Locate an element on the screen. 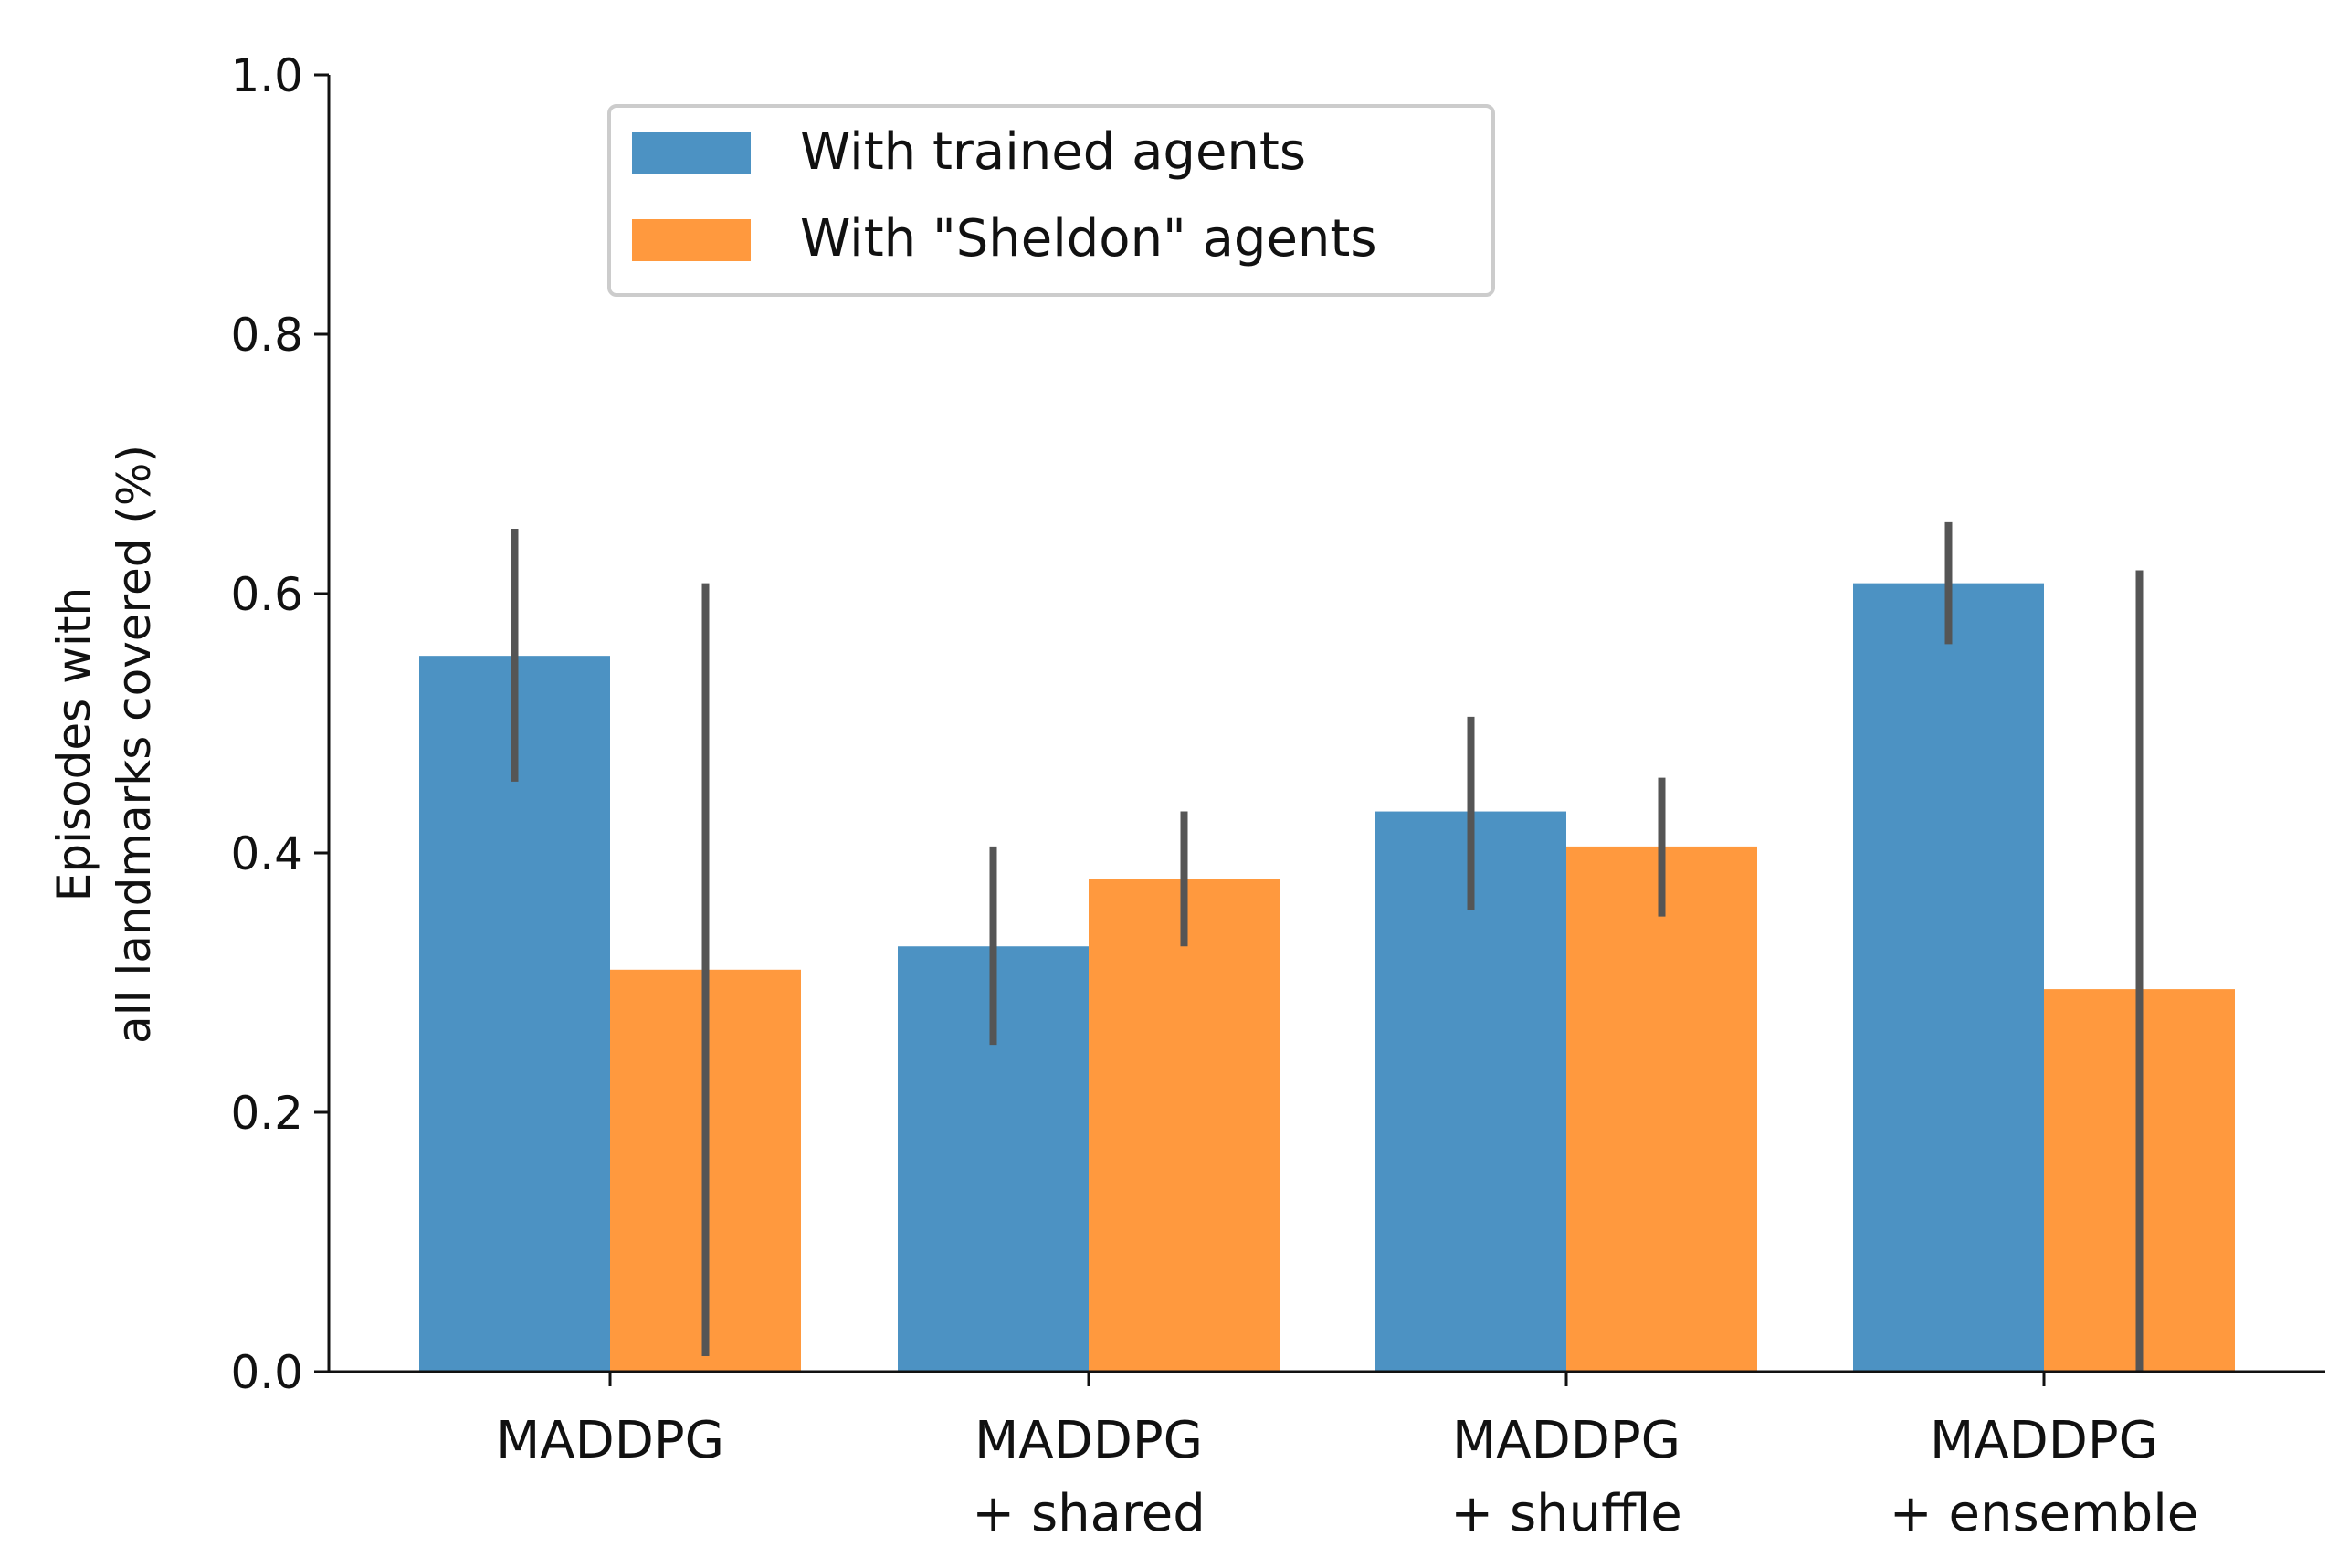 The width and height of the screenshot is (2349, 1568). legend-box is located at coordinates (1051, 200).